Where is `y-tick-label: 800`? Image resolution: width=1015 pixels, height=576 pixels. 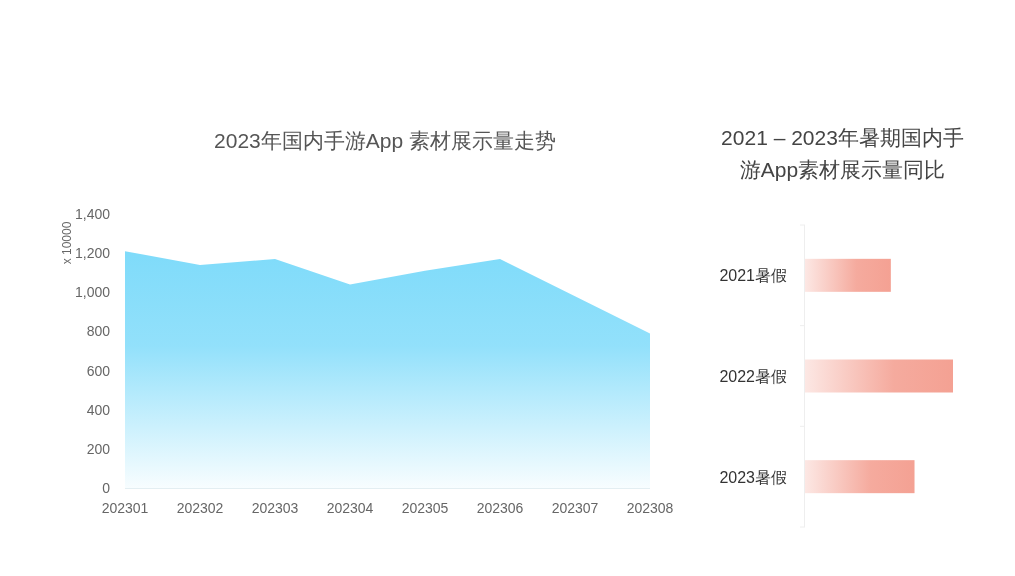
y-tick-label: 800 is located at coordinates (98, 331).